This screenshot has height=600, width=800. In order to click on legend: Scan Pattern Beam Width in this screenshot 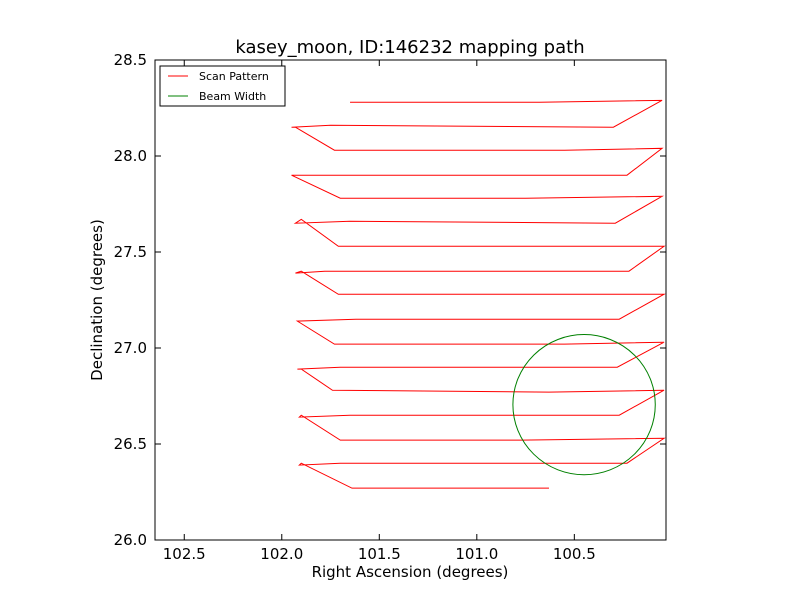, I will do `click(222, 86)`.